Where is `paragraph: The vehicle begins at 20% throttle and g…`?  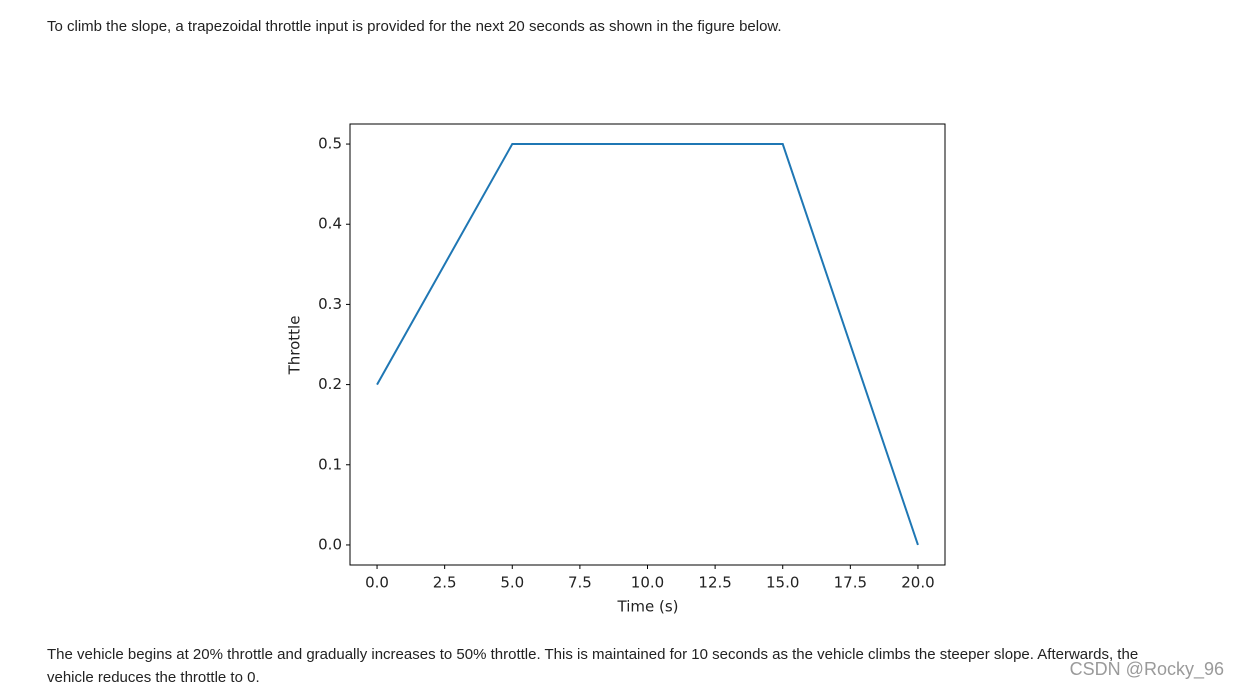 paragraph: The vehicle begins at 20% throttle and g… is located at coordinates (593, 666).